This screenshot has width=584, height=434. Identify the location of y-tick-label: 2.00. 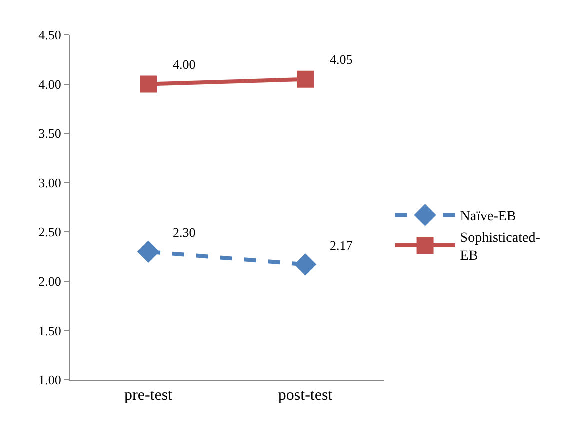
(50, 281).